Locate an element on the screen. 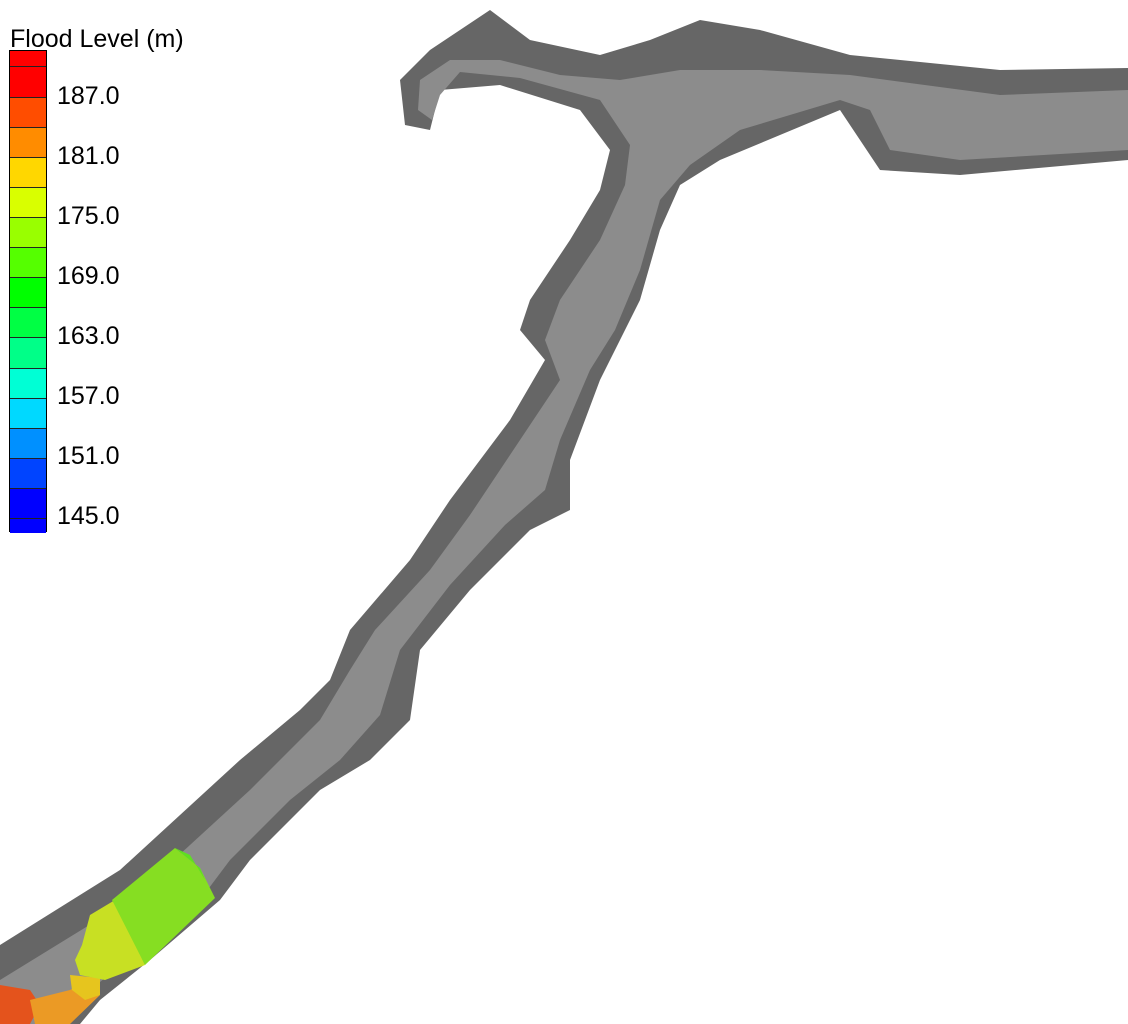 The image size is (1128, 1024). color-bar is located at coordinates (28, 291).